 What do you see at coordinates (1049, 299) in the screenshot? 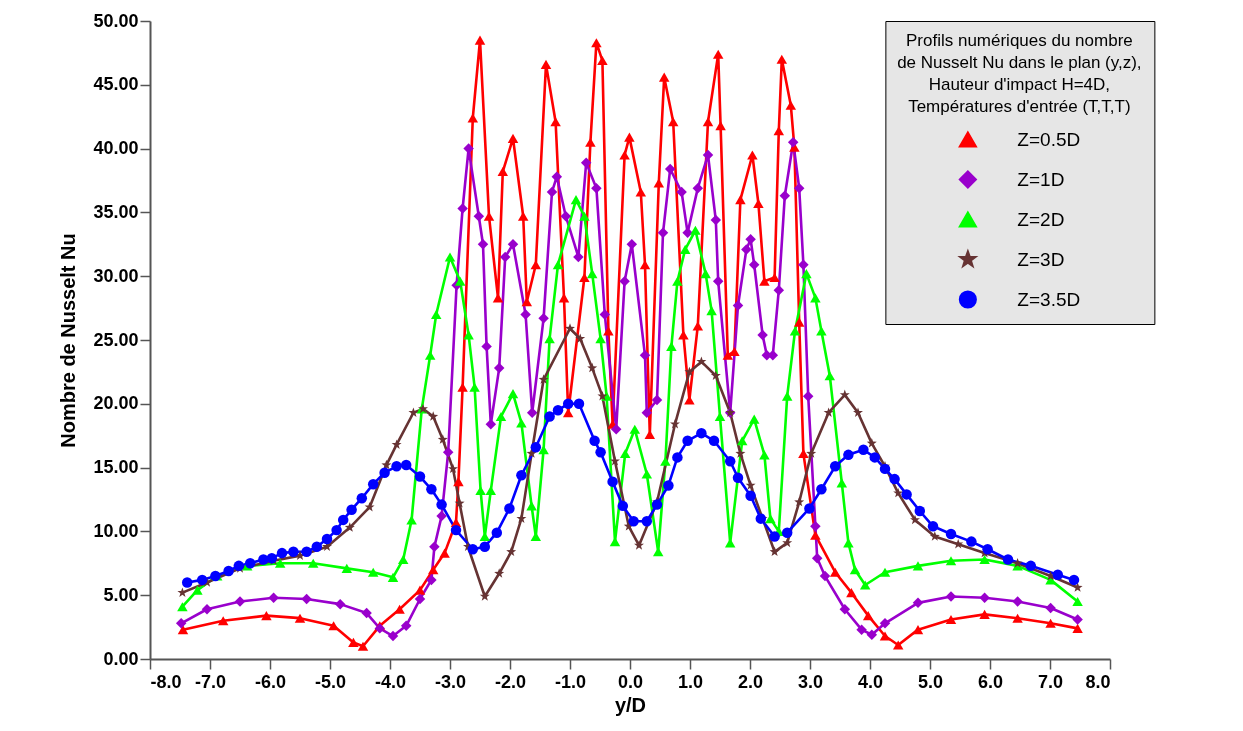
I see `legend-label: Z=3.5D` at bounding box center [1049, 299].